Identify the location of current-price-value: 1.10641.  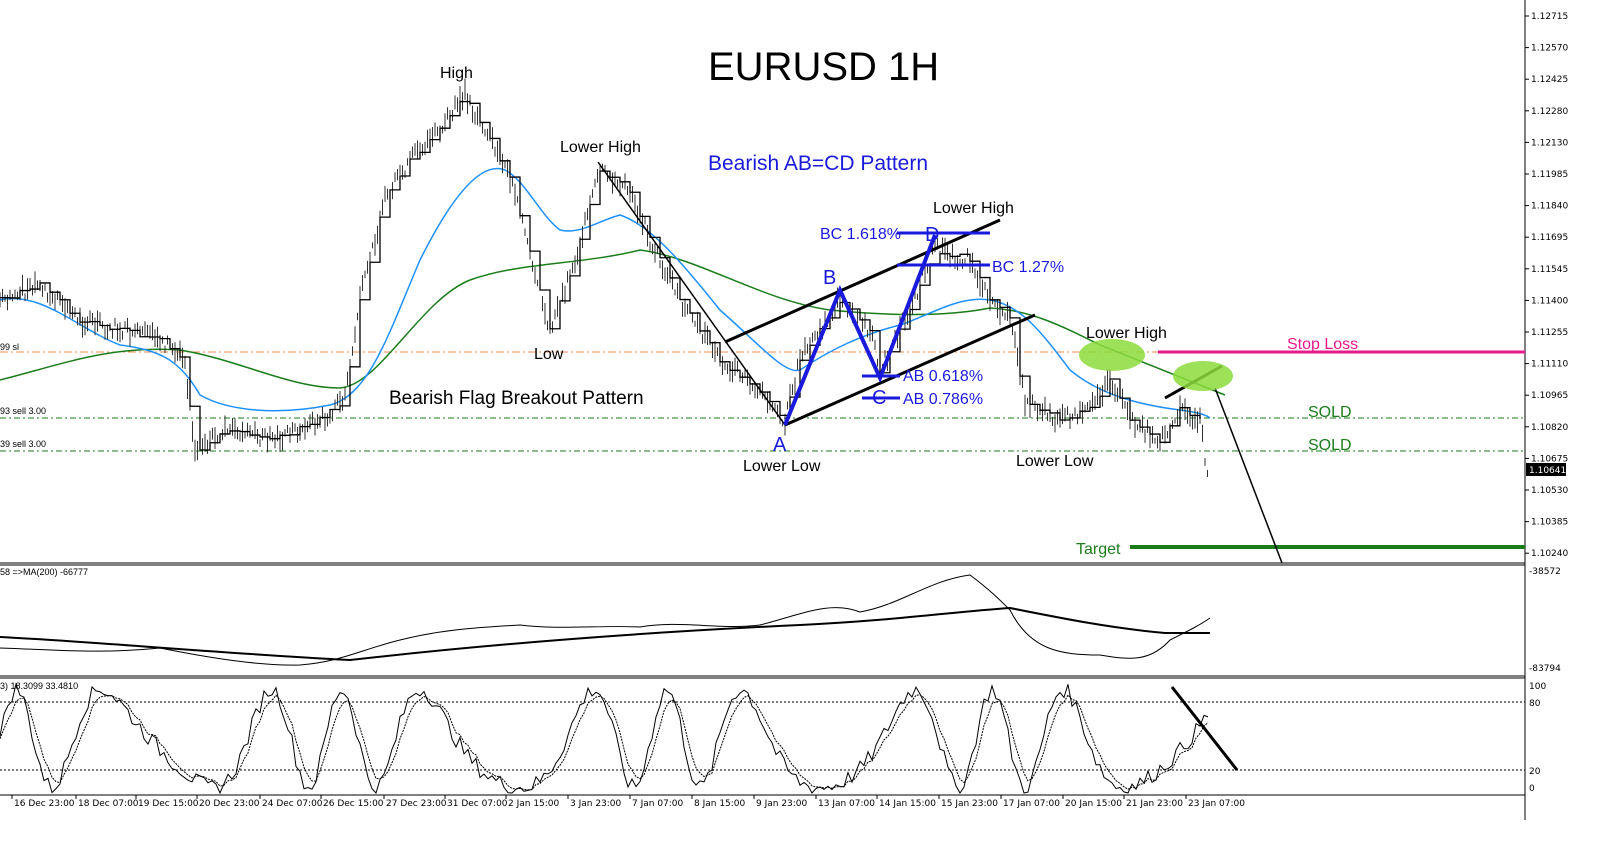
(1547, 471).